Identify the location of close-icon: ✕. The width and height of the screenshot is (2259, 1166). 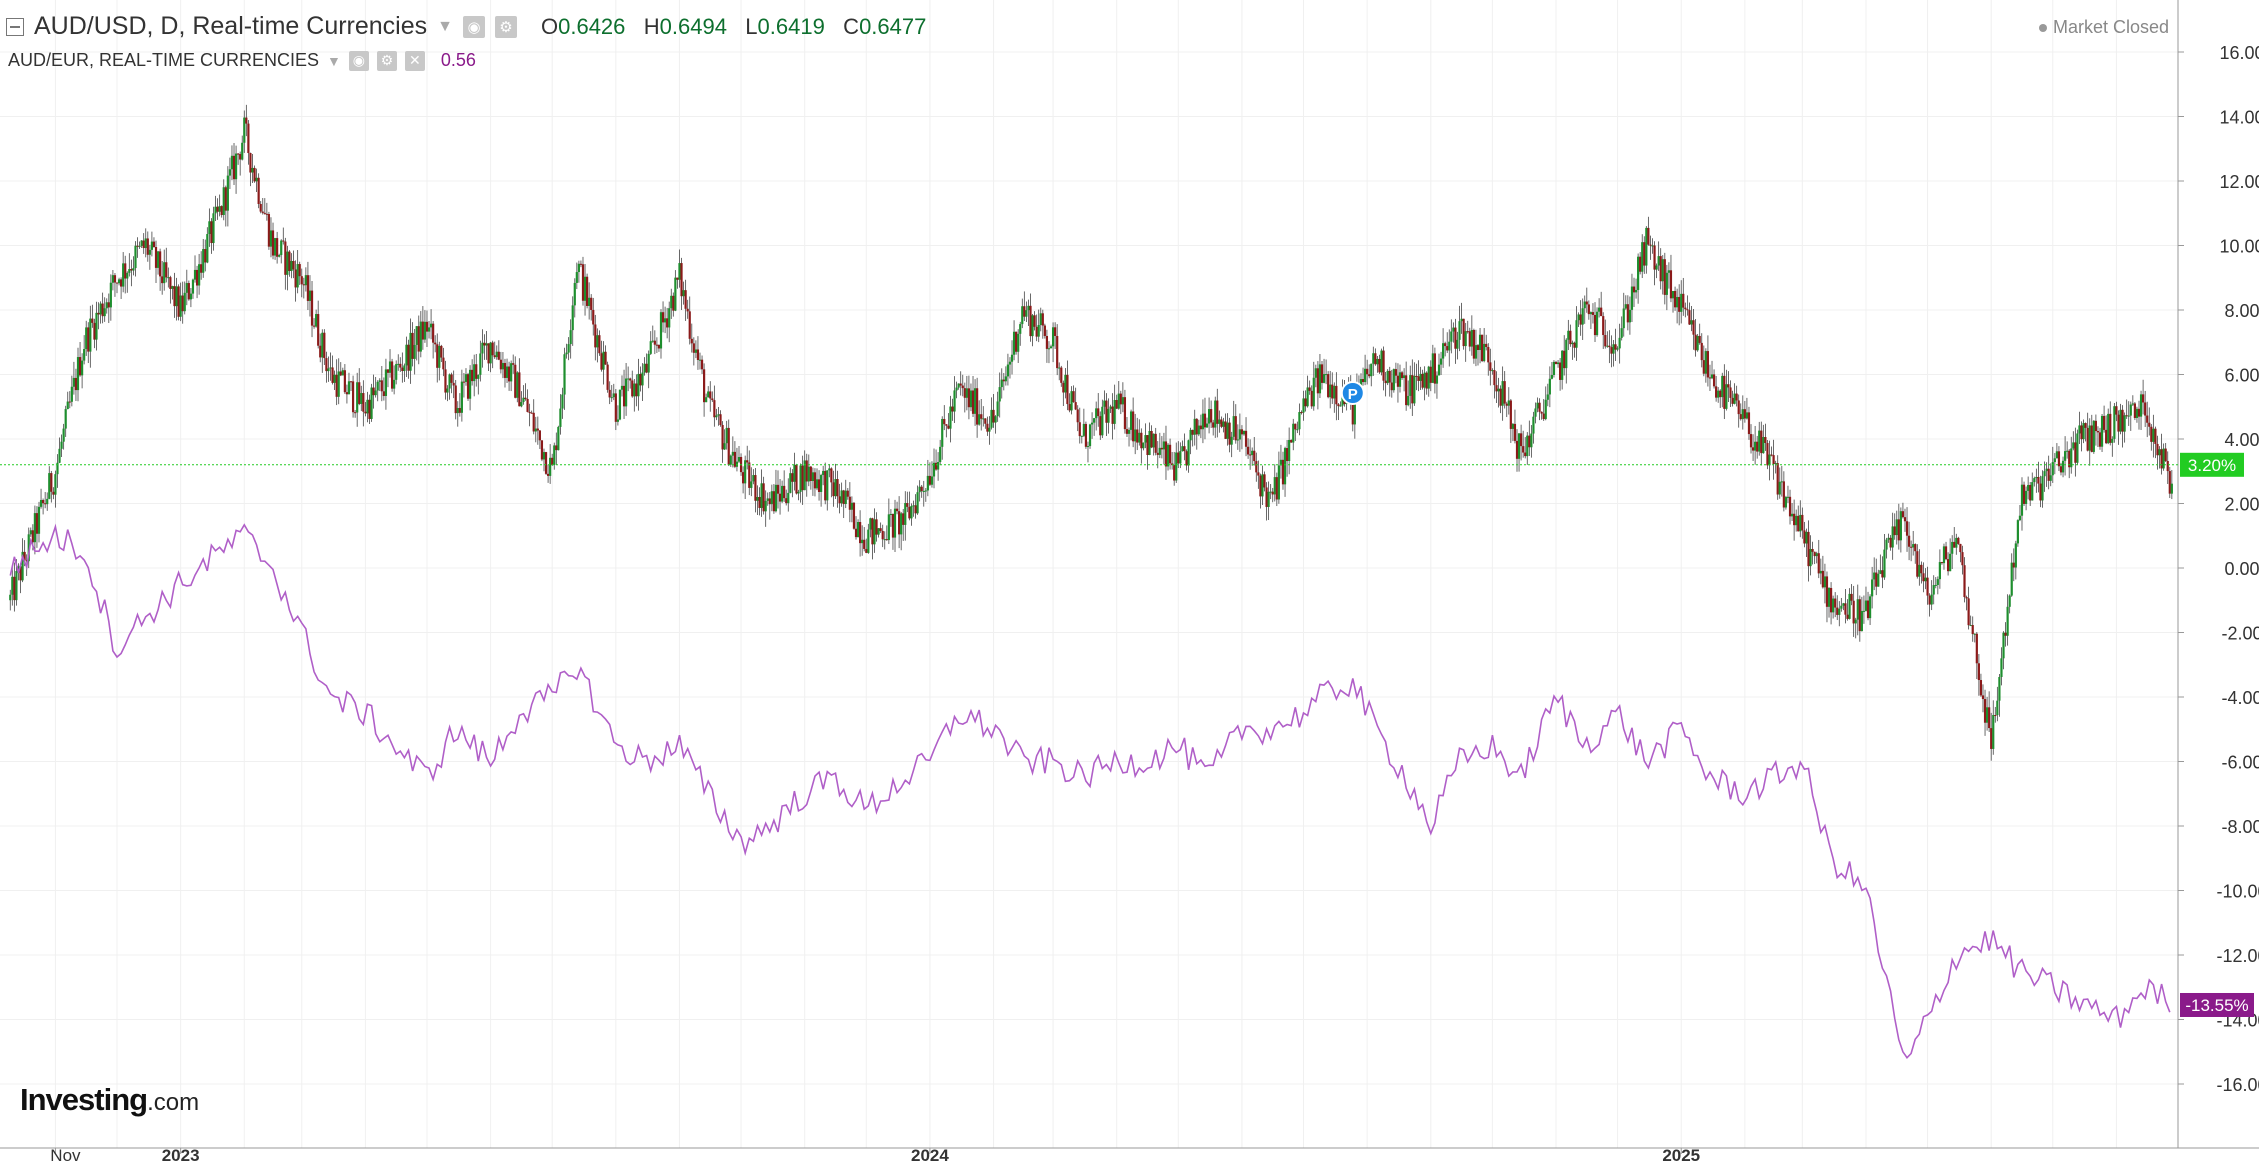
(414, 60).